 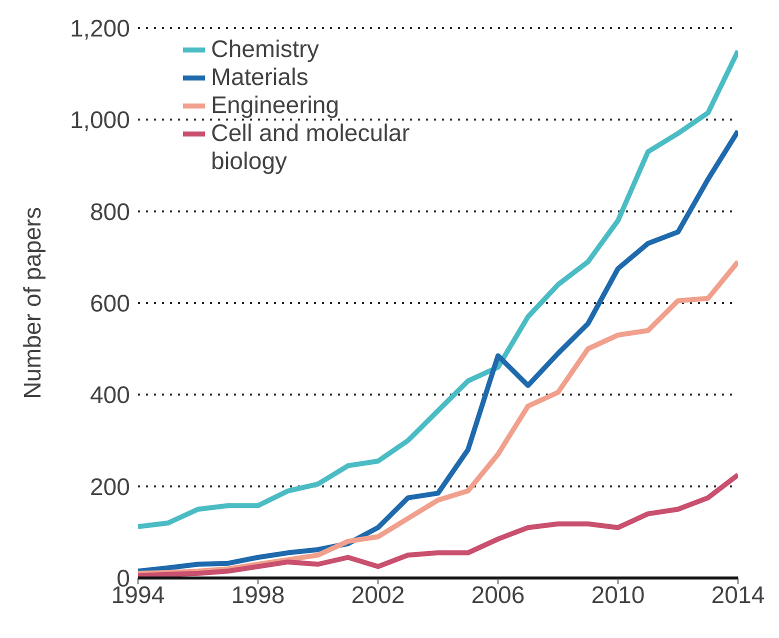 What do you see at coordinates (100, 120) in the screenshot?
I see `y-tick-label: 1,000` at bounding box center [100, 120].